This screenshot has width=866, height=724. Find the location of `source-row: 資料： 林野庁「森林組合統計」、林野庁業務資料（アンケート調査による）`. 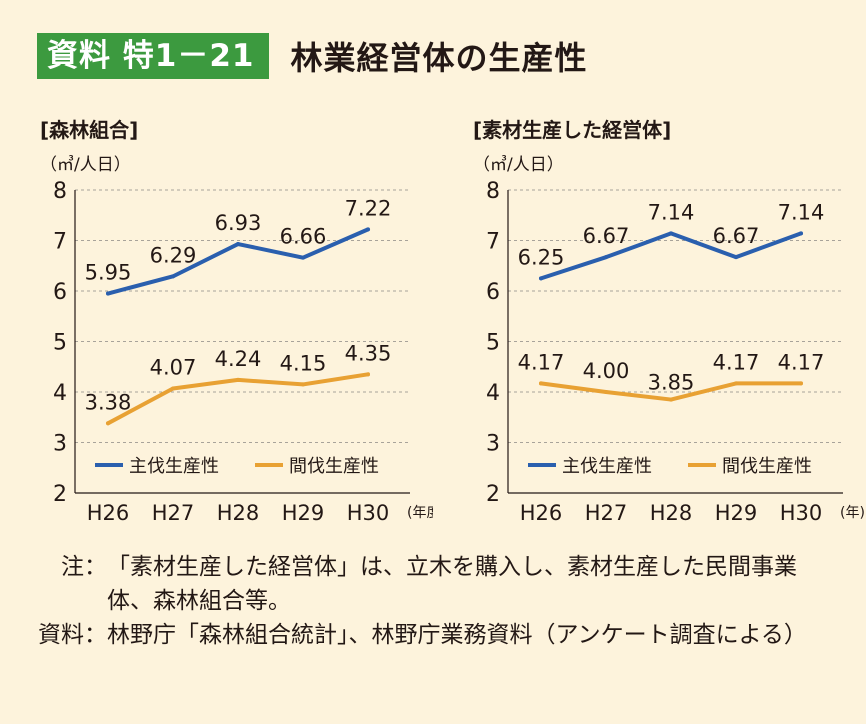

source-row: 資料： 林野庁「森林組合統計」、林野庁業務資料（アンケート調査による） is located at coordinates (427, 635).